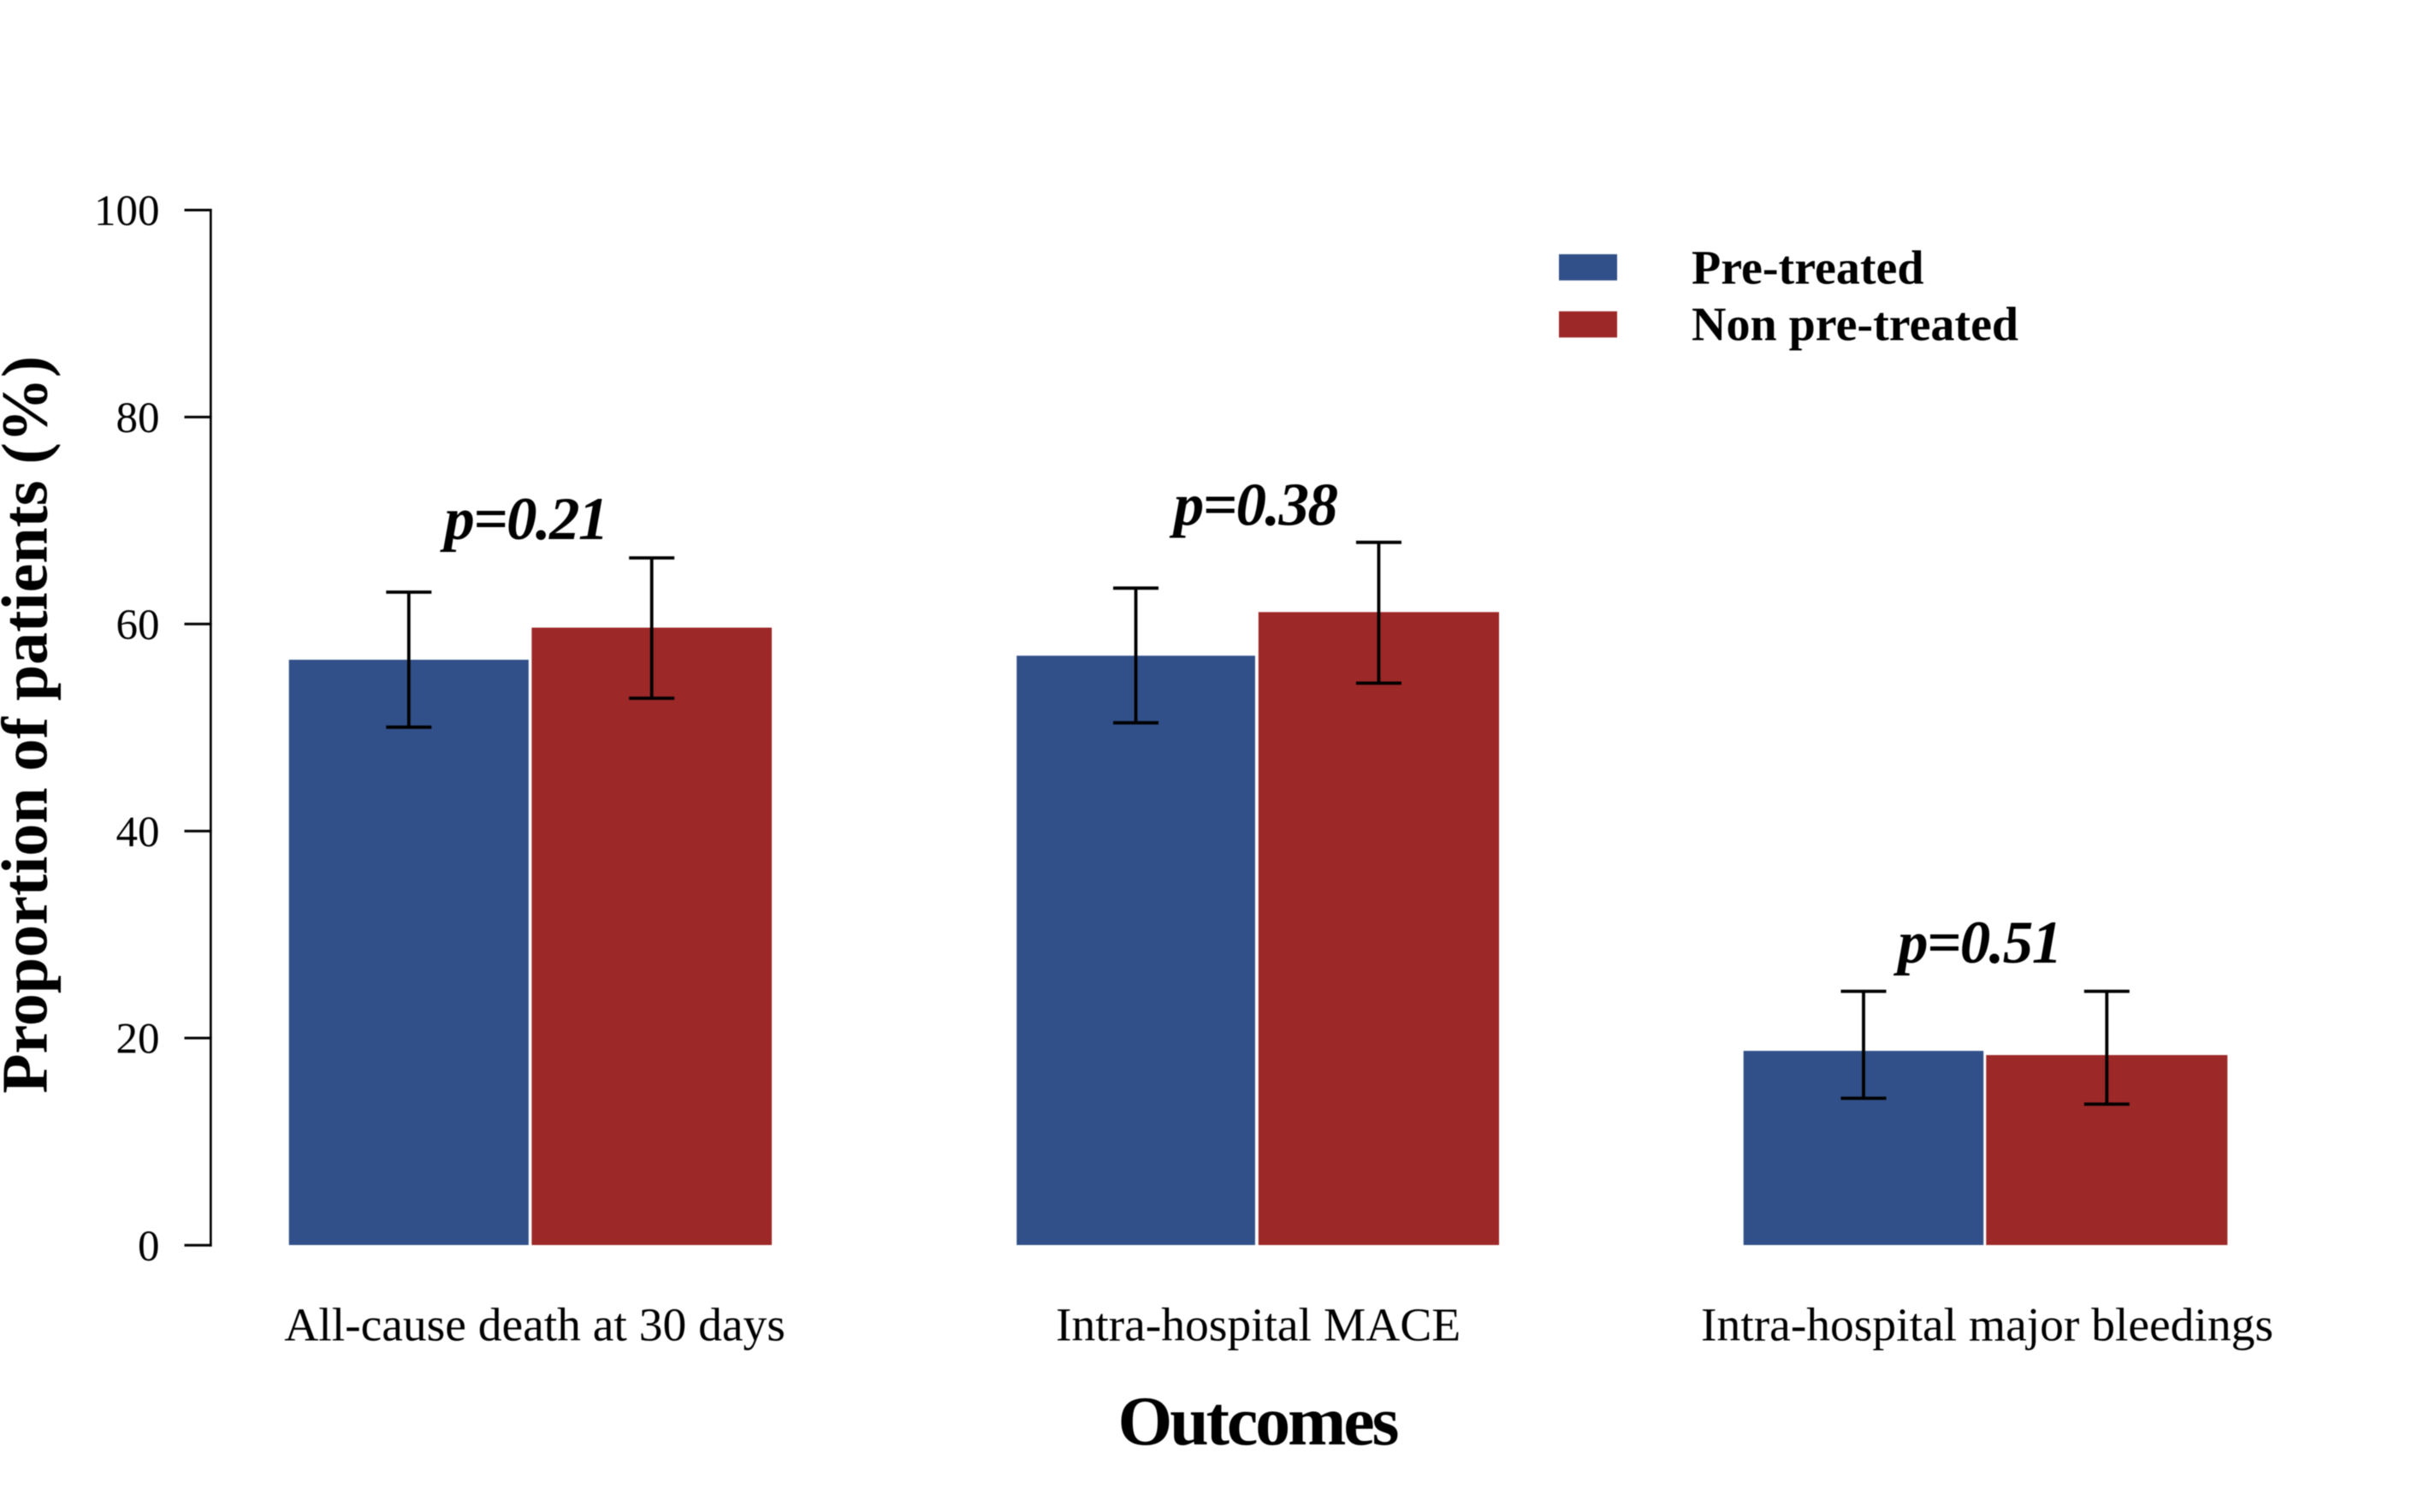  I want to click on svg-text: Proportion of patients (%), so click(31, 725).